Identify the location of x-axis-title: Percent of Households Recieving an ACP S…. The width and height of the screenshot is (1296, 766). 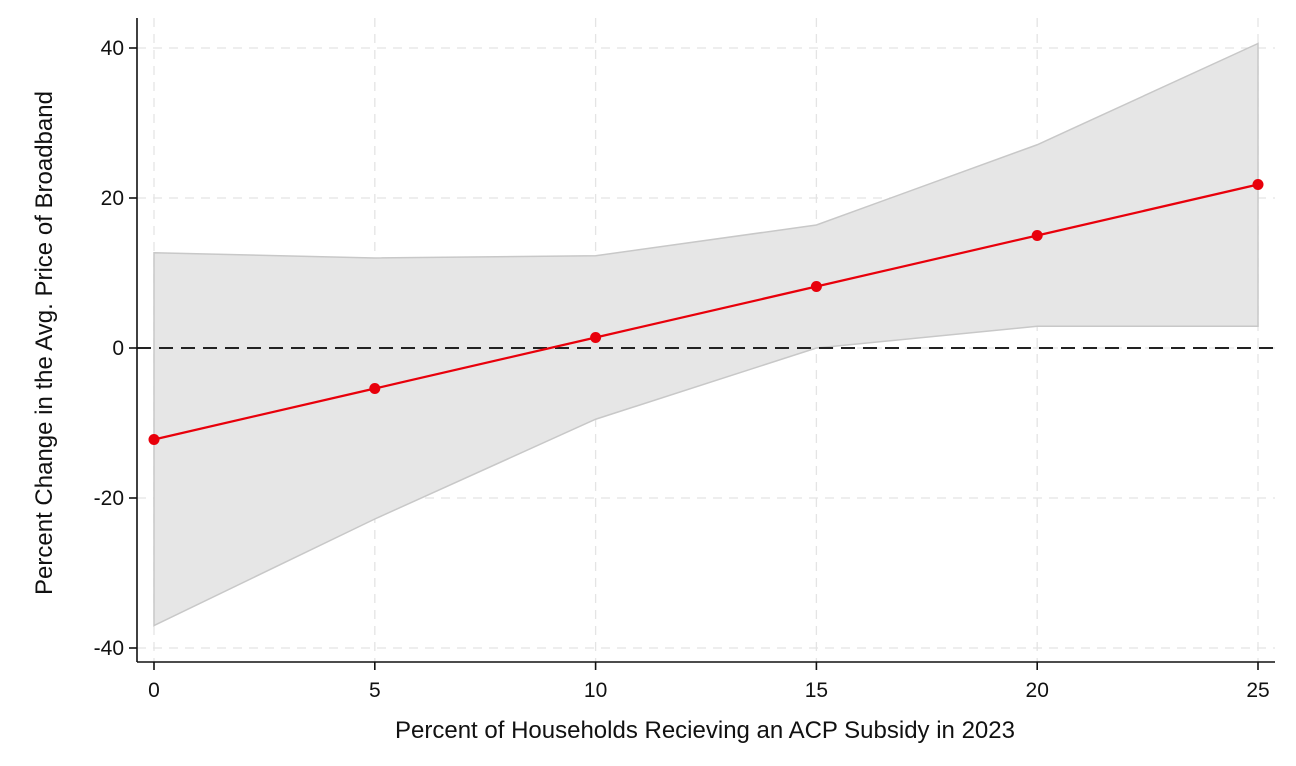
(705, 730).